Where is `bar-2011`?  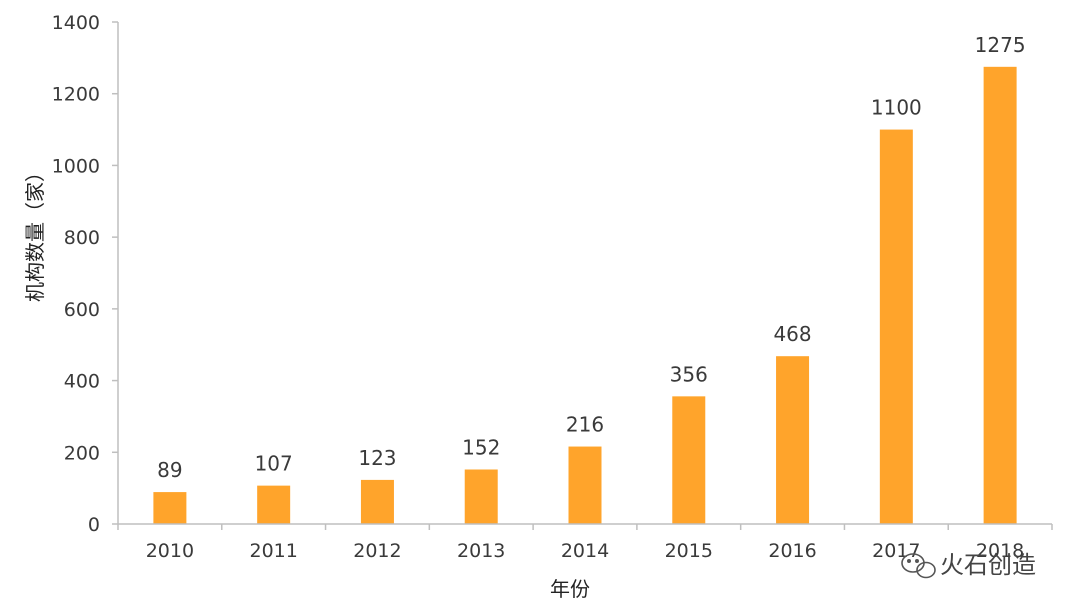
bar-2011 is located at coordinates (274, 504).